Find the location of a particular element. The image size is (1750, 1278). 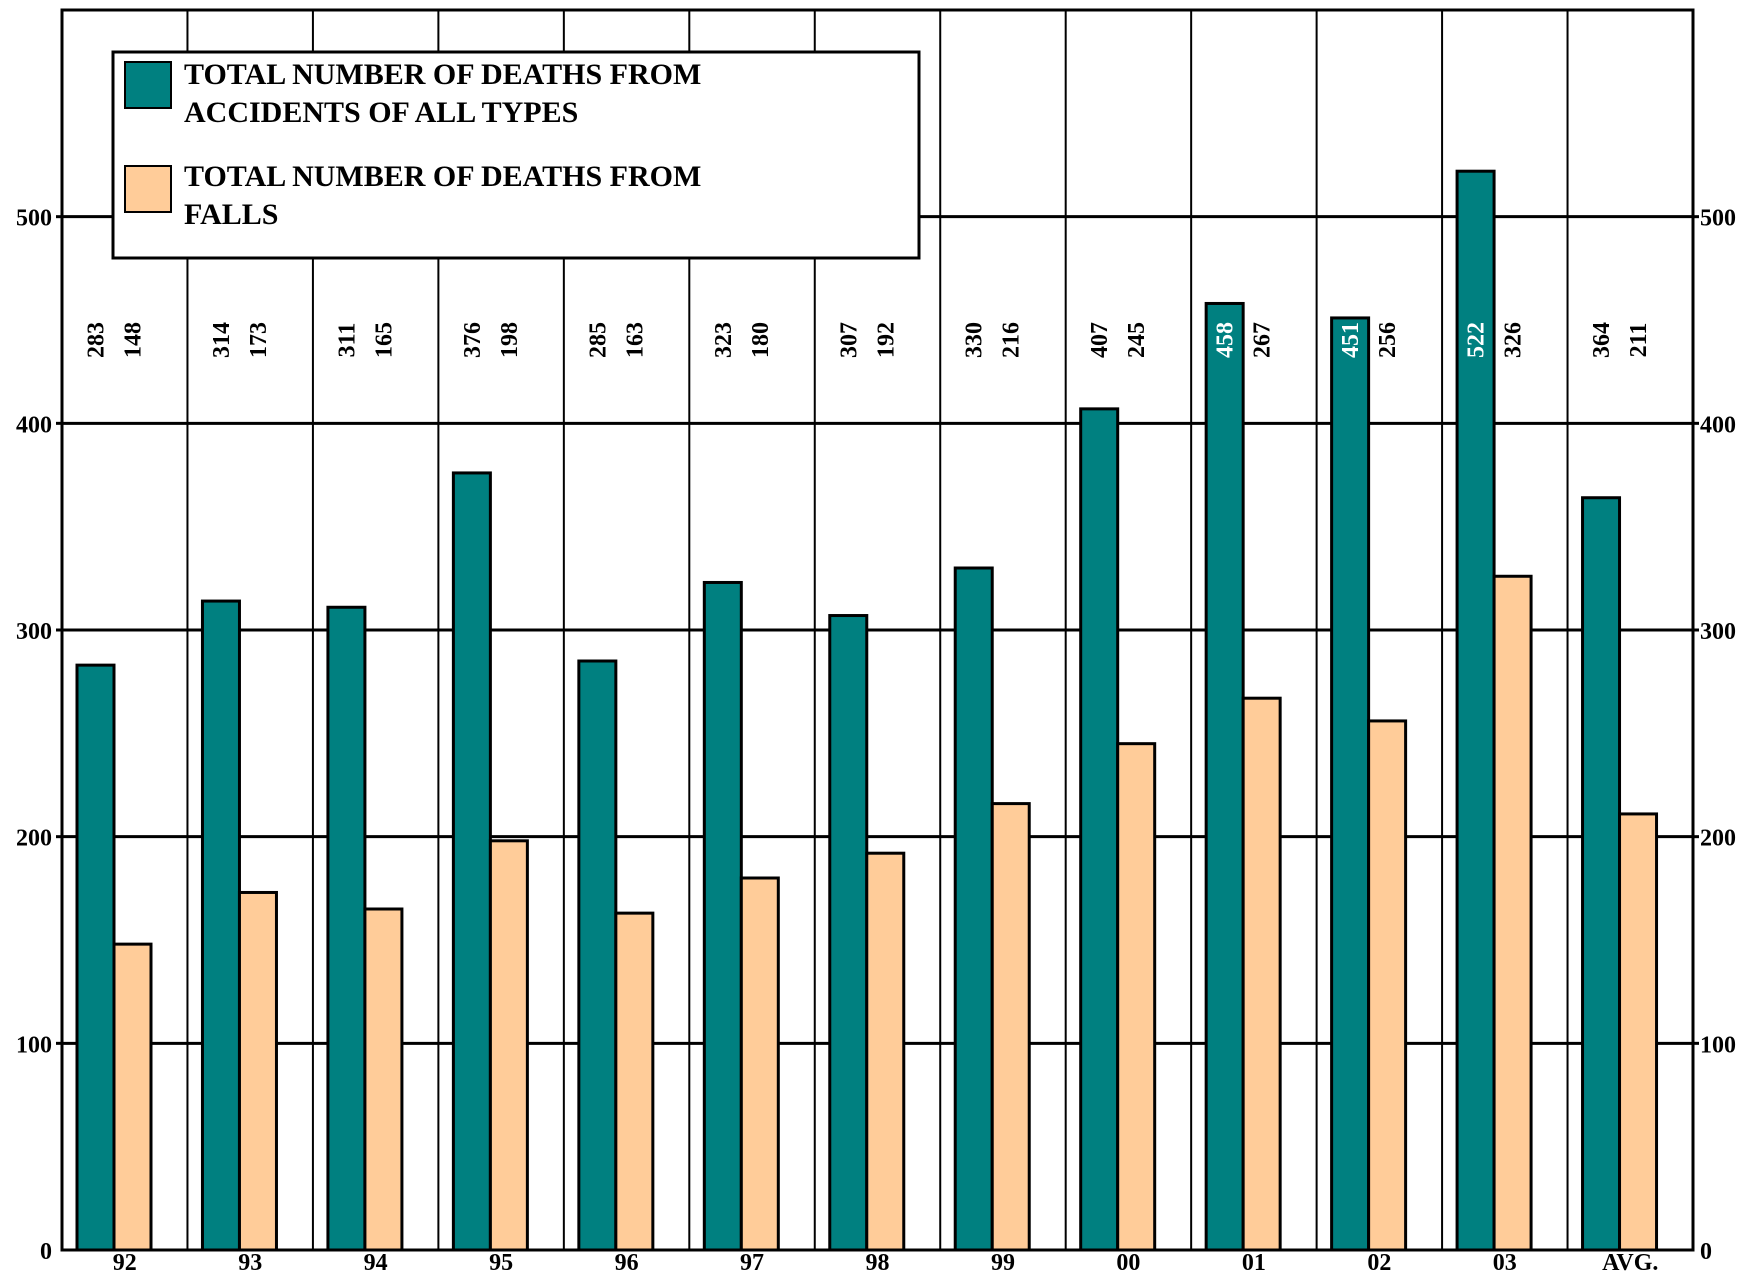

x-tick-label-98: 98 is located at coordinates (878, 1261).